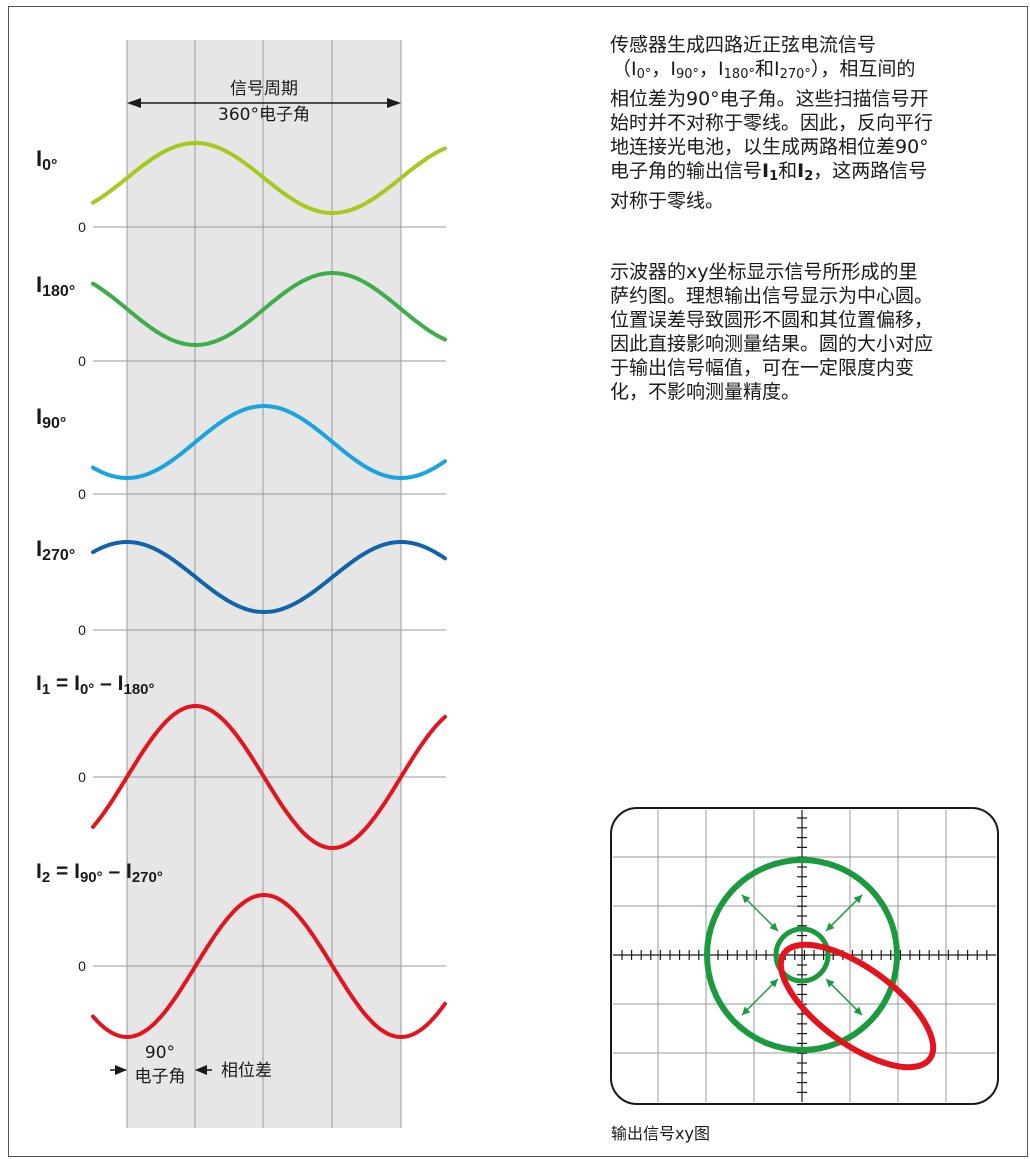 The image size is (1030, 1159). Describe the element at coordinates (660, 1133) in the screenshot. I see `xy-plot-caption: 输出信号xy图` at that location.